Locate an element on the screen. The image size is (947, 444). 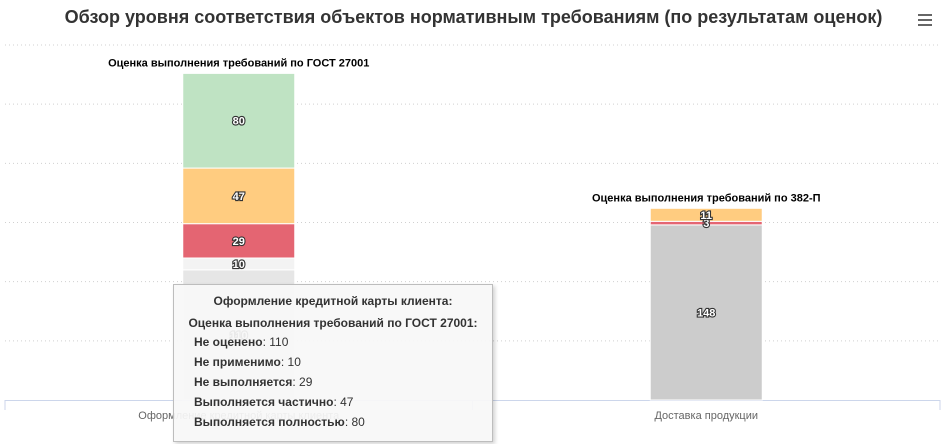
data-label: 11 is located at coordinates (706, 216).